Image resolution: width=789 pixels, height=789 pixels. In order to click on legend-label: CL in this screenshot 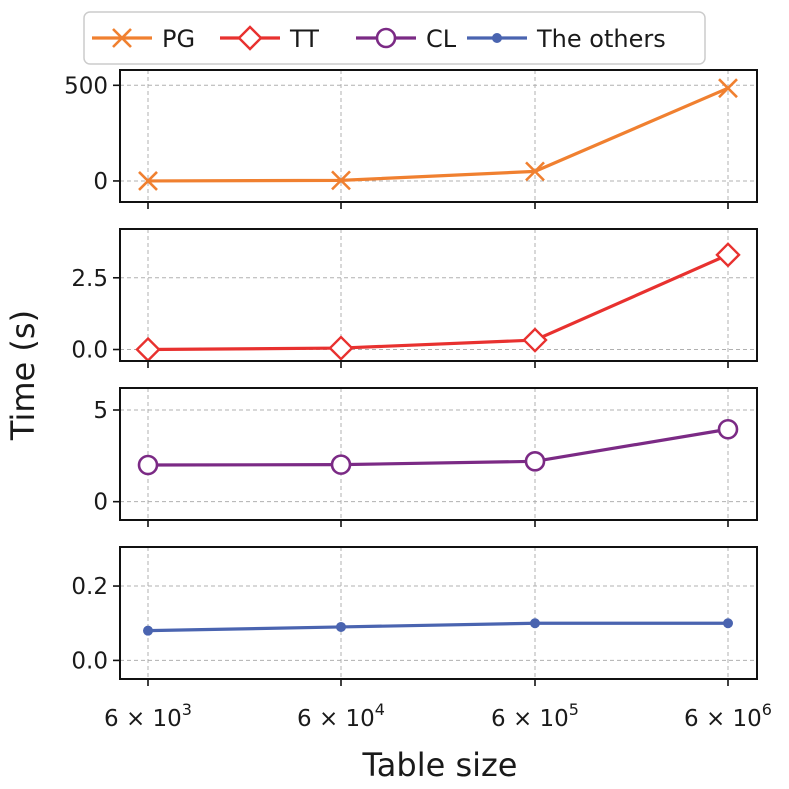, I will do `click(441, 39)`.